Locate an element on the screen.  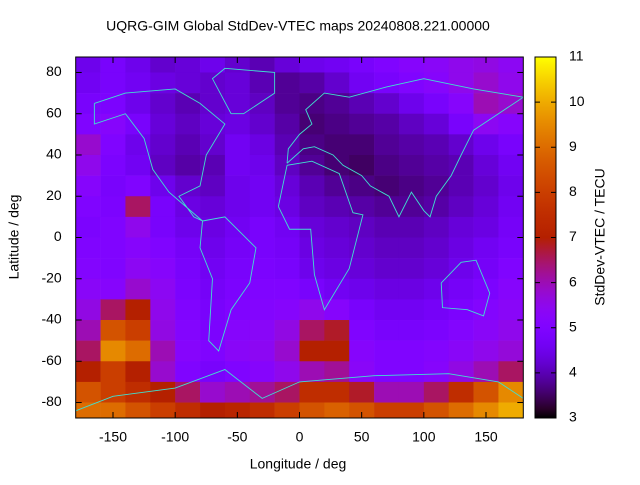
y-axis-label: Latitude / deg is located at coordinates (14, 237).